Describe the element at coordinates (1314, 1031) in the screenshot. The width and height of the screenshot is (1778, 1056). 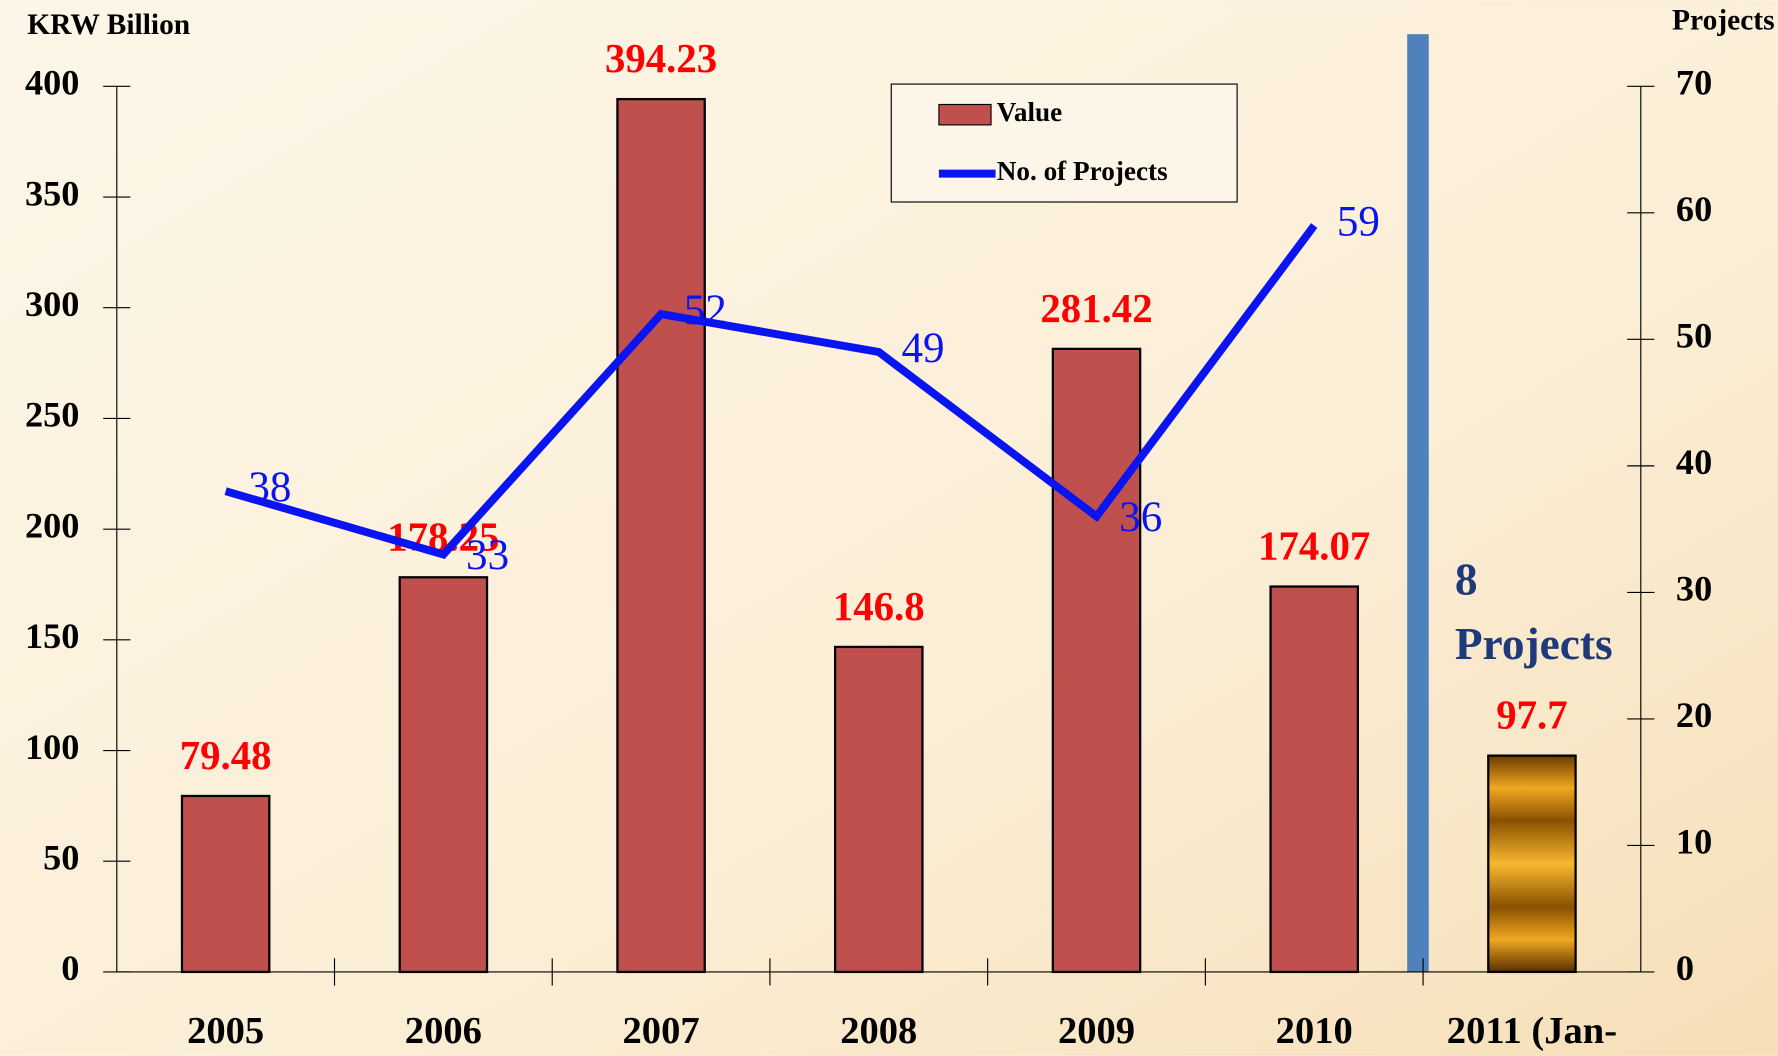
I see `x-tick-label: 2010` at that location.